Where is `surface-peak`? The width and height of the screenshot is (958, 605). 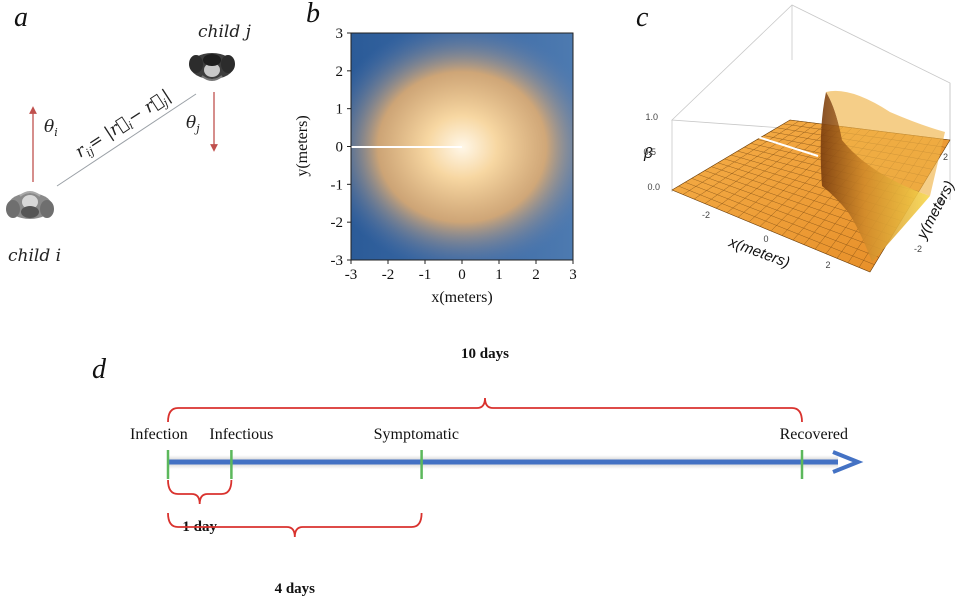 surface-peak is located at coordinates (875, 177).